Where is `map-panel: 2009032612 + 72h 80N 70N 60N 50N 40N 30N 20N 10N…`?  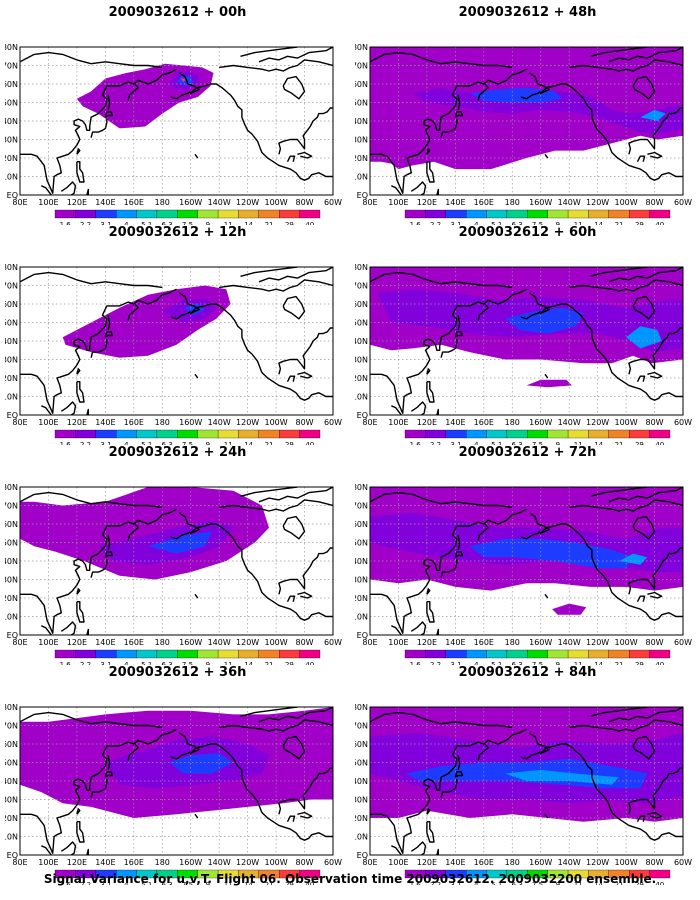
map-panel: 2009032612 + 72h 80N 70N 60N 50N 40N 30N 20N 10N… is located at coordinates (527, 555).